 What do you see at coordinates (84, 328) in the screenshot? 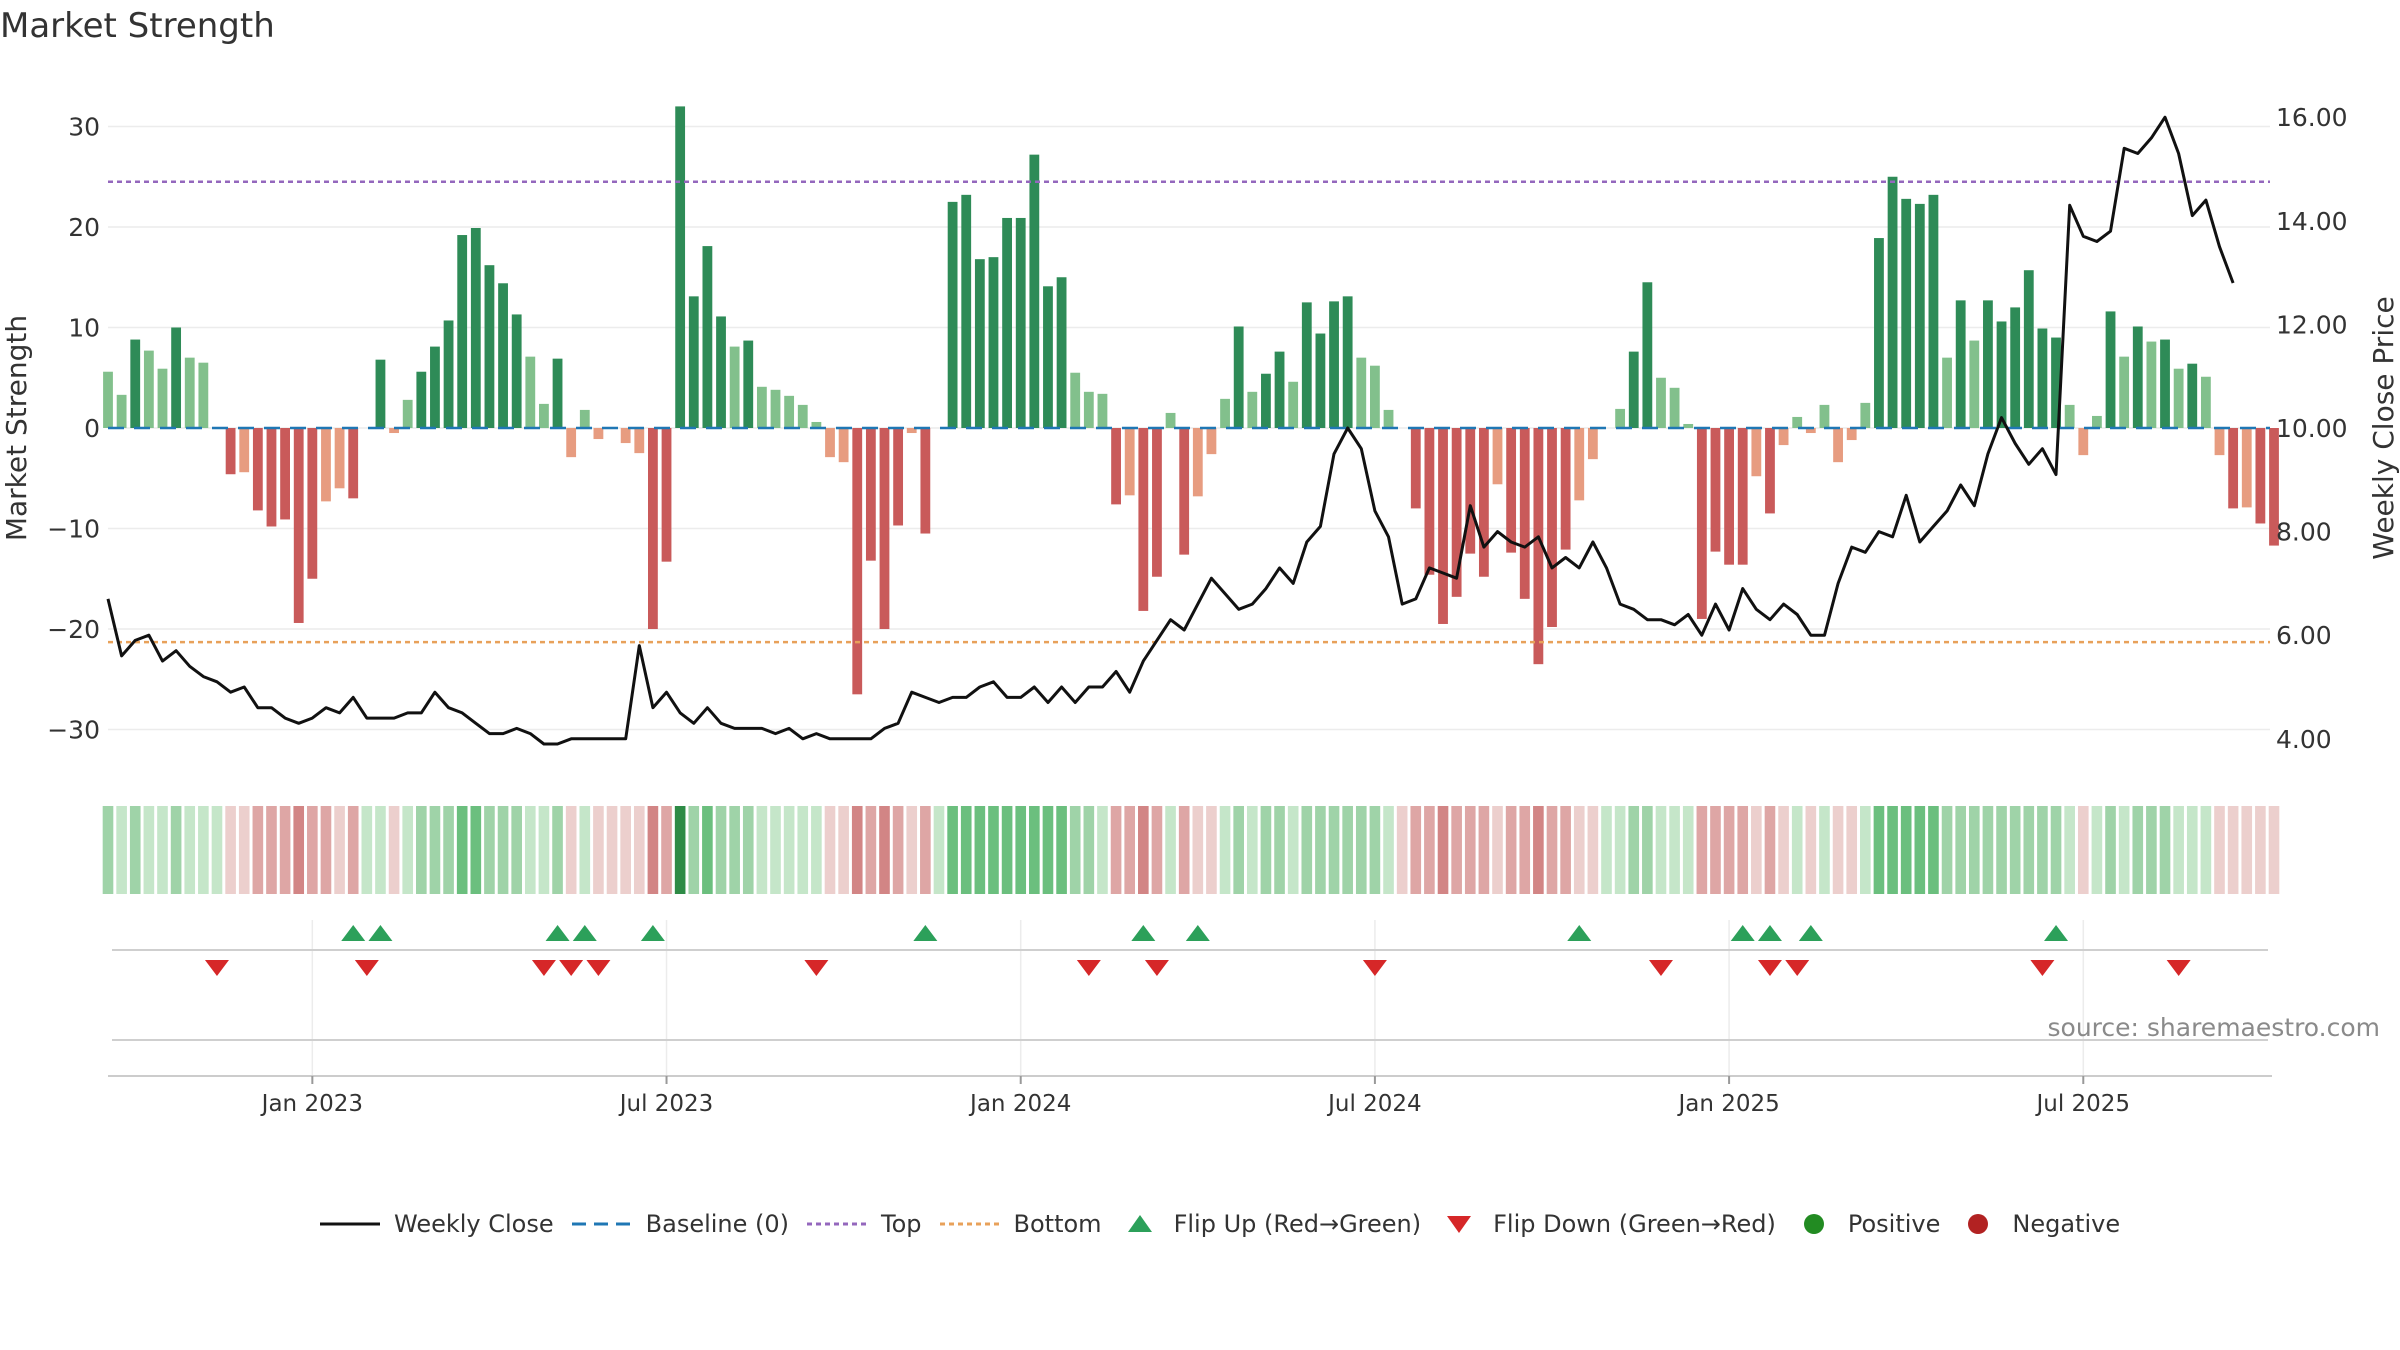
I see `y-left-tick-label: 10` at bounding box center [84, 328].